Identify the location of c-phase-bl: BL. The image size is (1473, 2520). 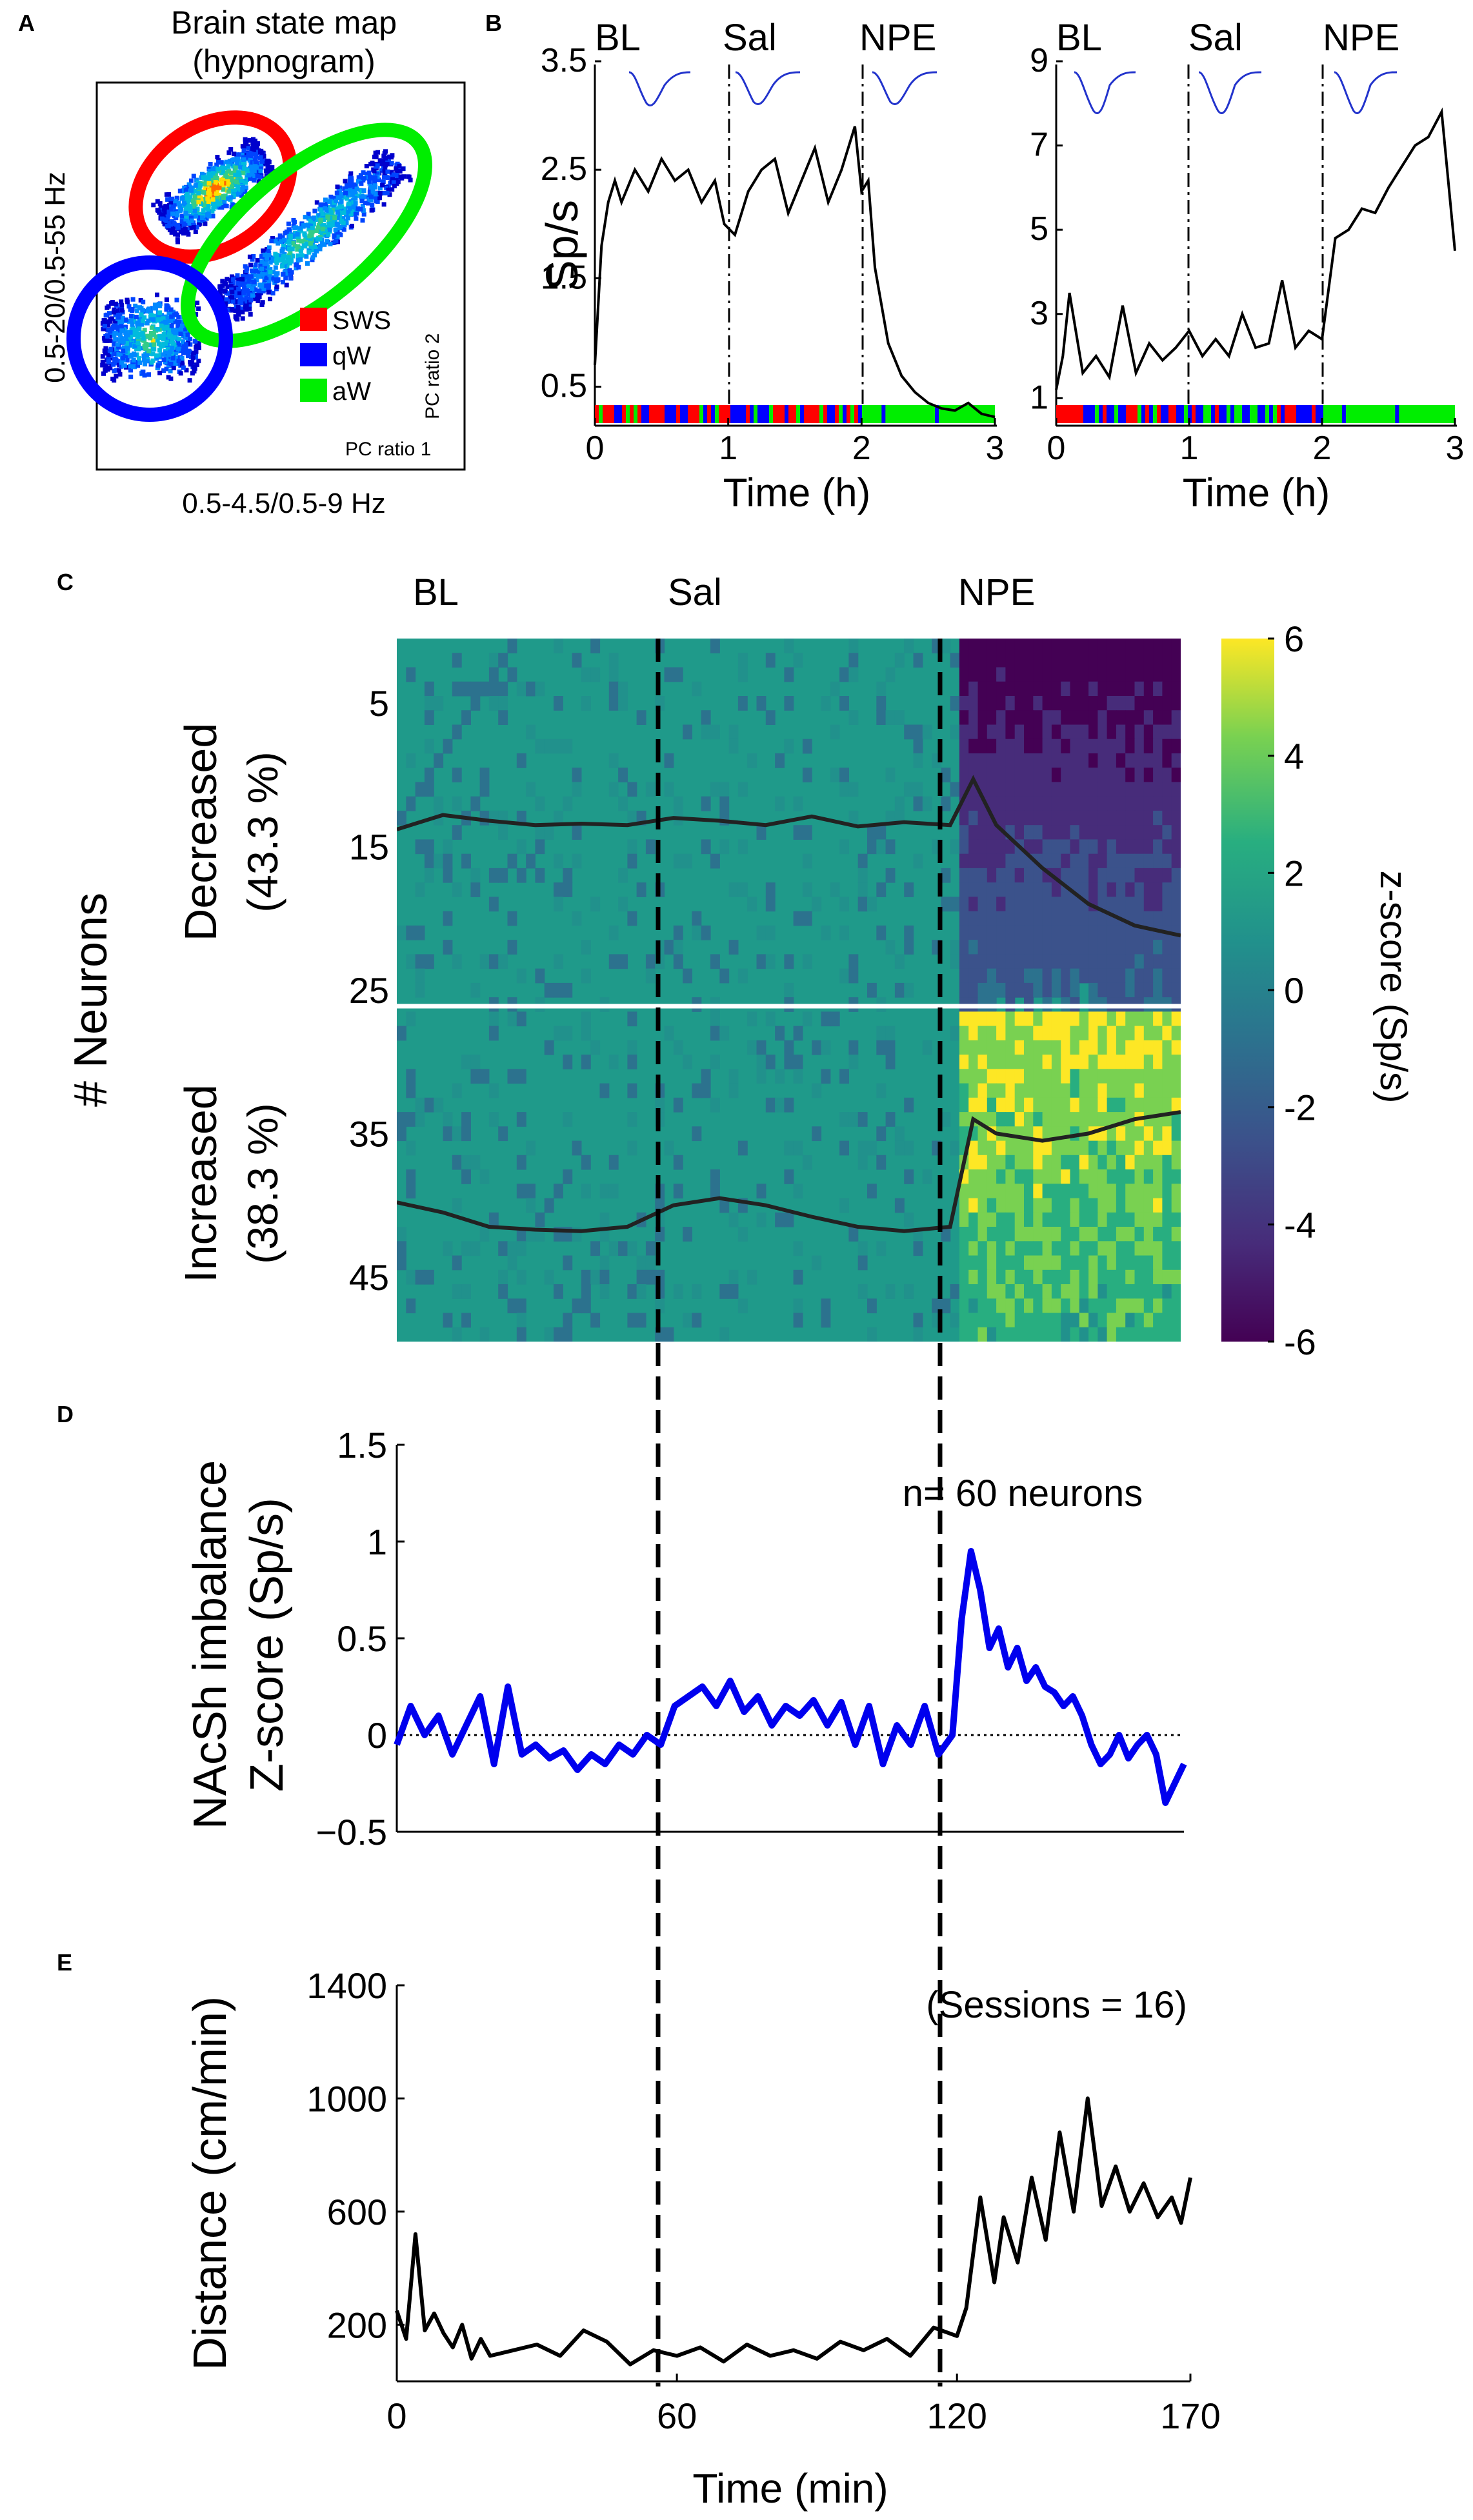
(436, 592).